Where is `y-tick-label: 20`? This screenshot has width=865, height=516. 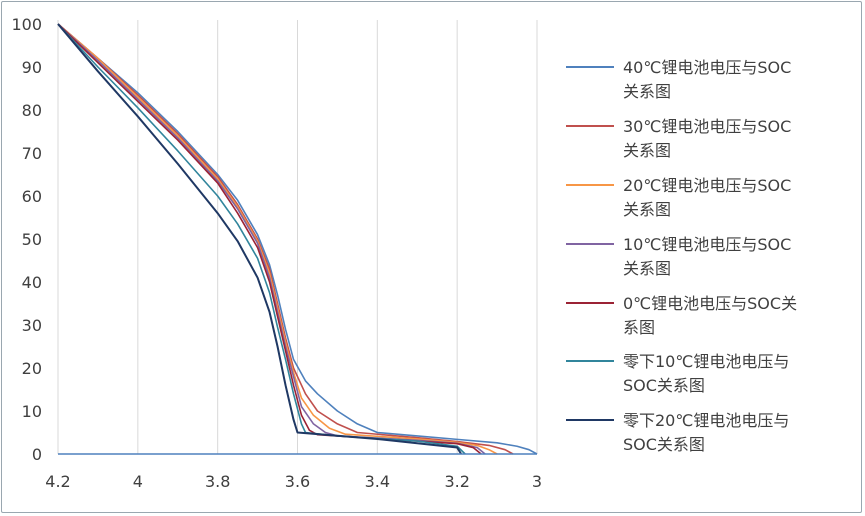
y-tick-label: 20 is located at coordinates (32, 368).